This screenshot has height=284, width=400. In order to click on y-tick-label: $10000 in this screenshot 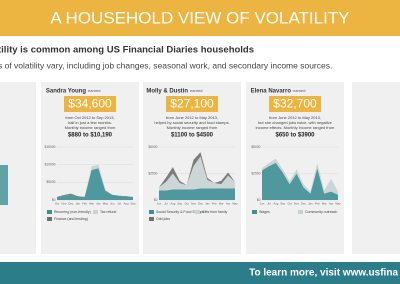, I will do `click(49, 165)`.